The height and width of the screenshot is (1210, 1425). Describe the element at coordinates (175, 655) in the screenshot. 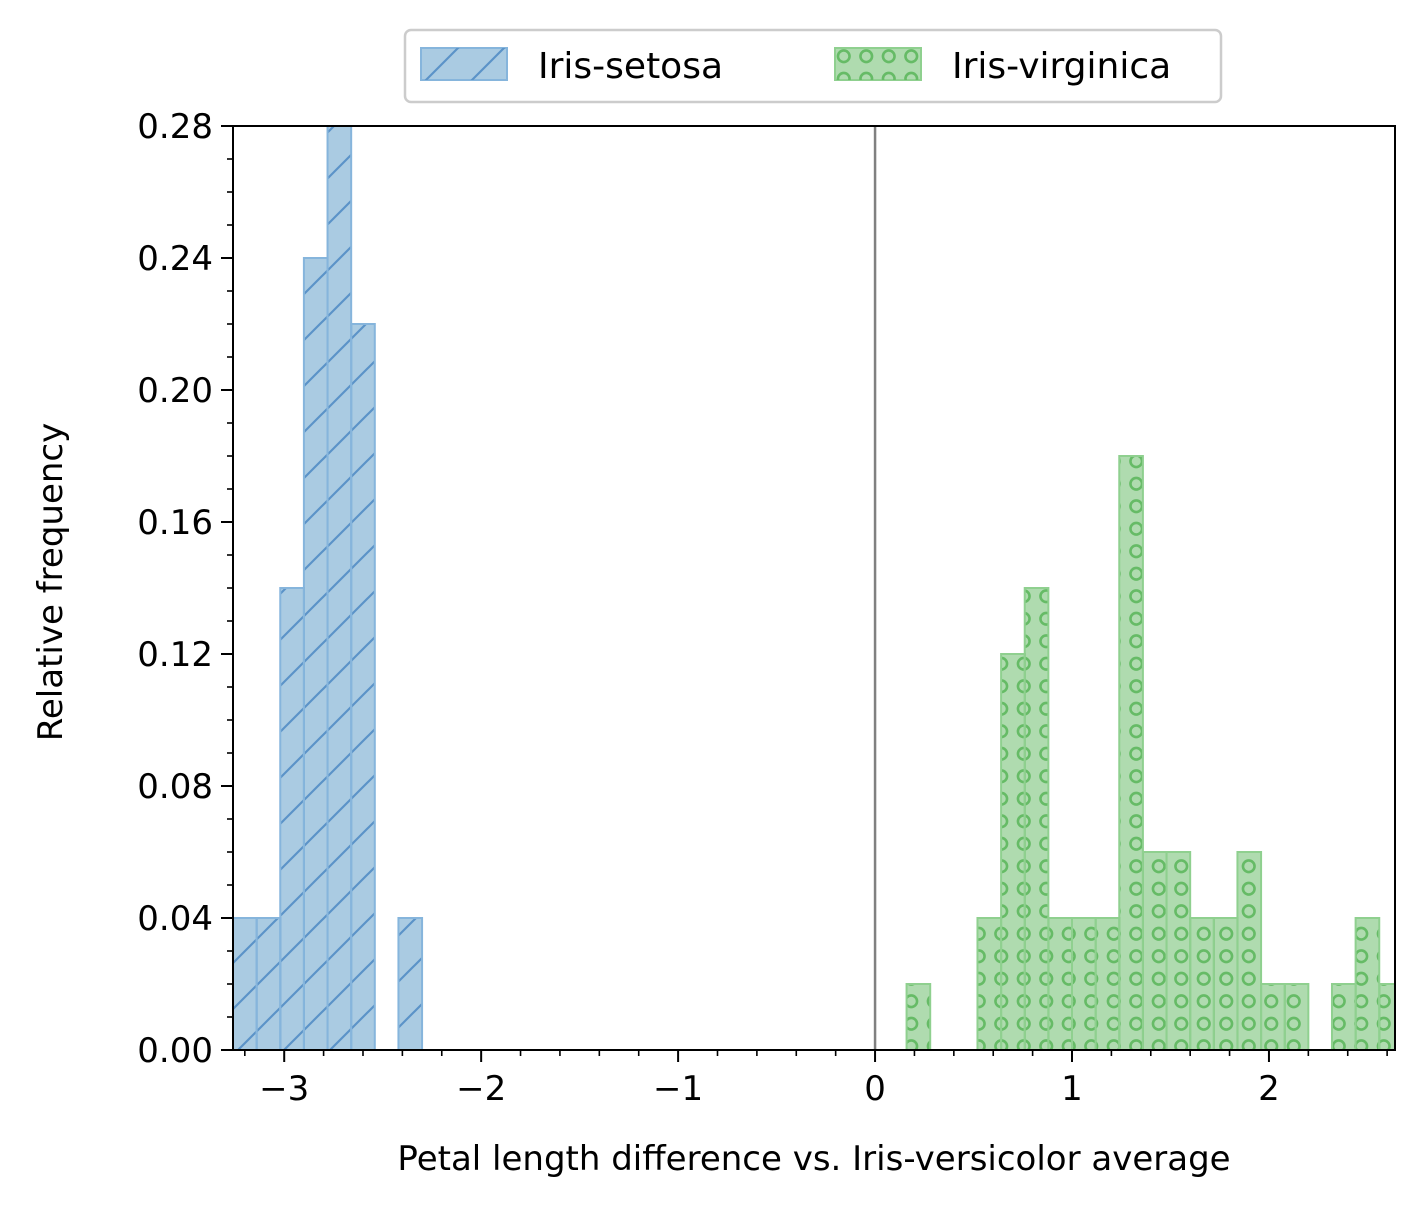

I see `y-tick-label: 0.12` at that location.